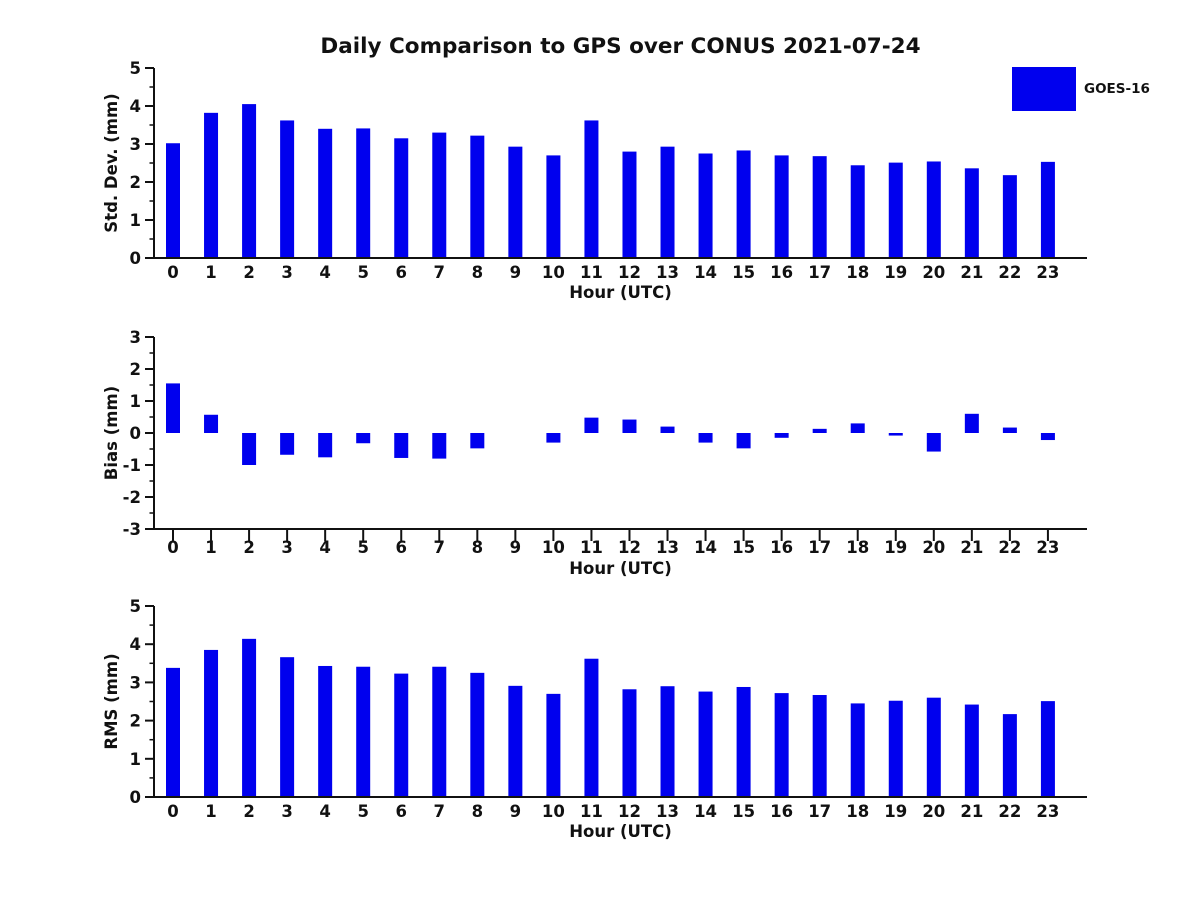  What do you see at coordinates (895, 811) in the screenshot?
I see `x-tick-label: 19` at bounding box center [895, 811].